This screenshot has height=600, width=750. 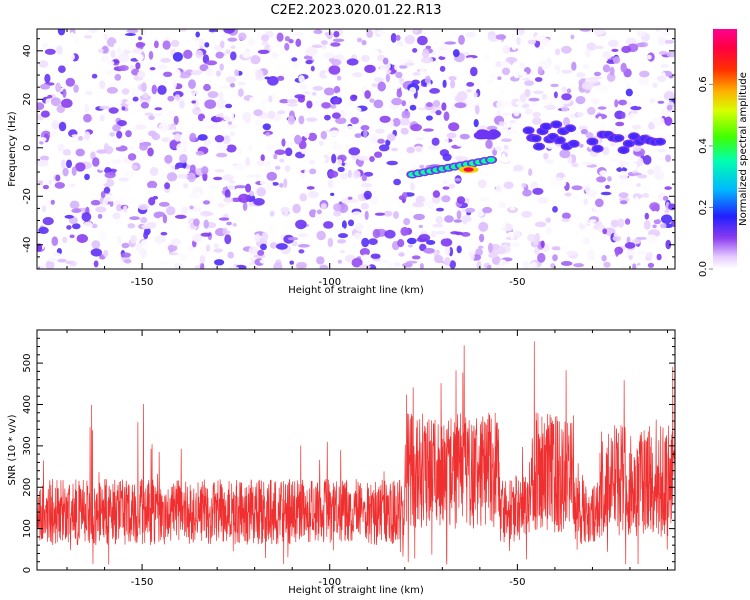 What do you see at coordinates (27, 99) in the screenshot?
I see `y-tick-label: 20` at bounding box center [27, 99].